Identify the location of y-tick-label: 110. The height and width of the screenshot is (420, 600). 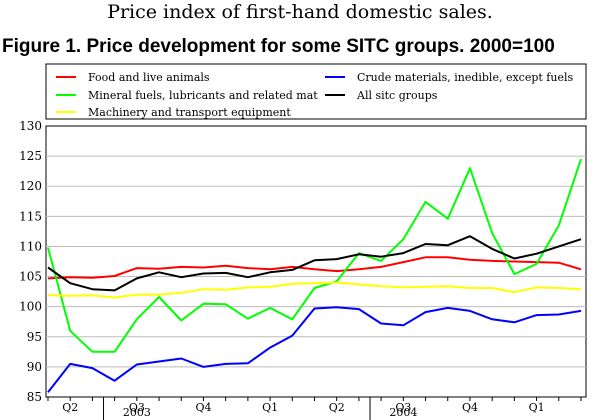
(30, 246).